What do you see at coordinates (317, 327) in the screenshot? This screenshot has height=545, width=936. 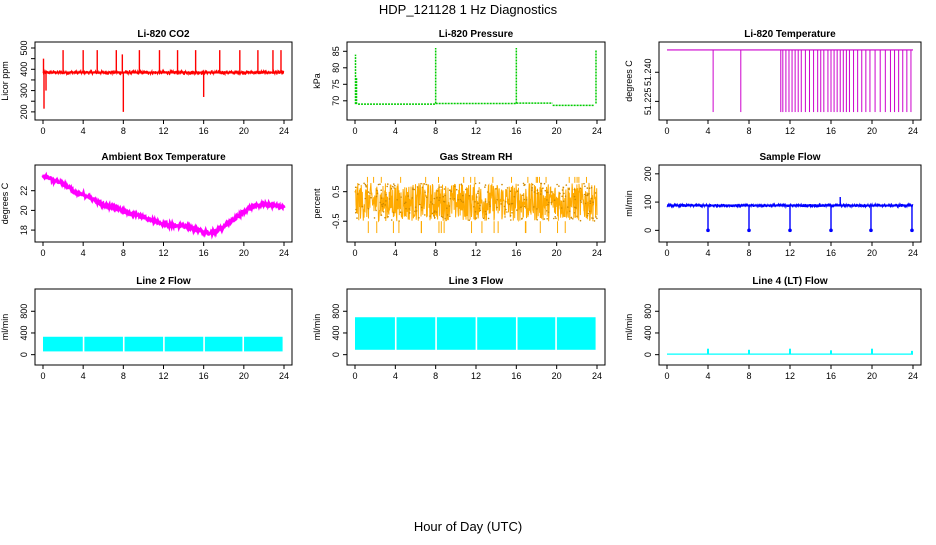 I see `panel-ylabel: ml/min` at bounding box center [317, 327].